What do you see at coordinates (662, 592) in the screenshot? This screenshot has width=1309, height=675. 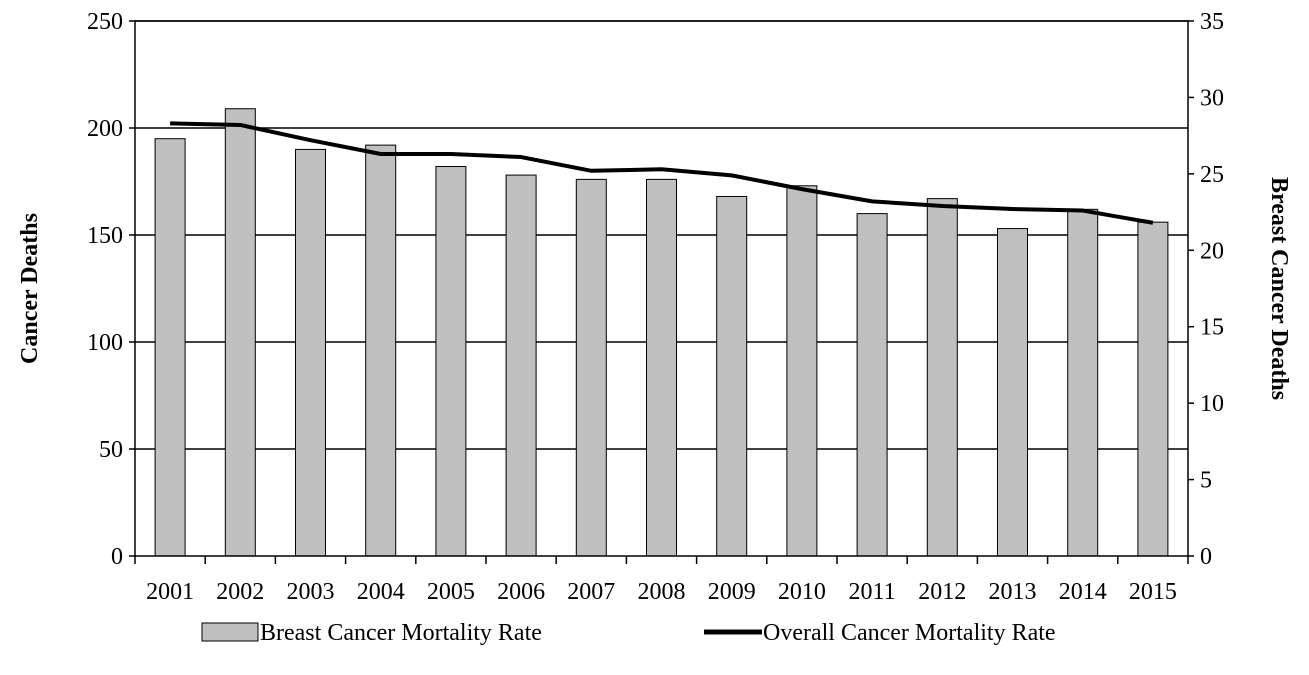 I see `x-tick-label: 2008` at bounding box center [662, 592].